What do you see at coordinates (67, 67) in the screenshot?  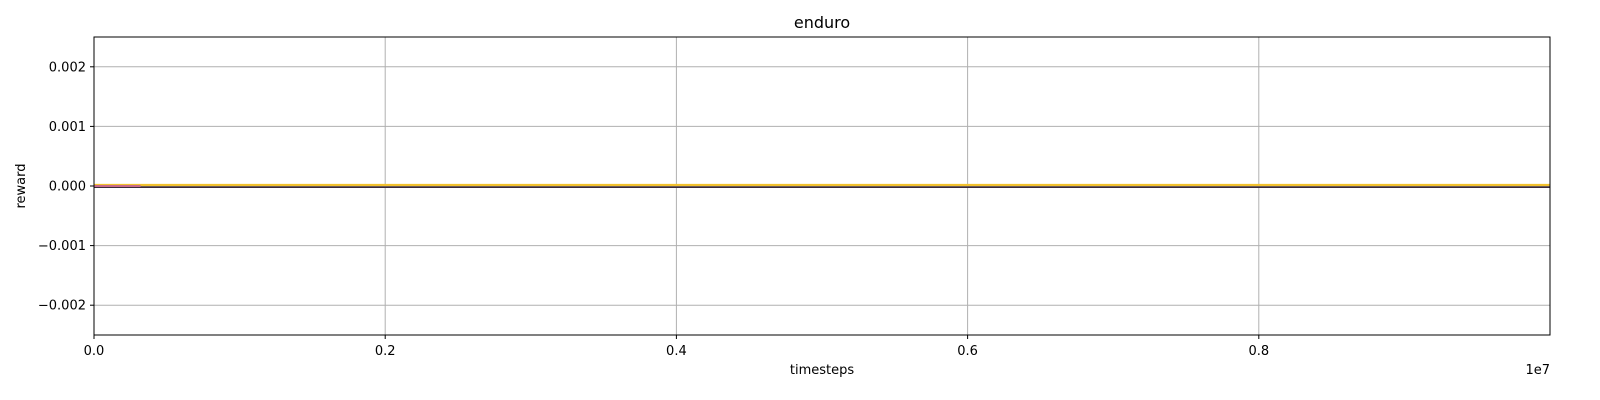 I see `y-tick-label: 0.002` at bounding box center [67, 67].